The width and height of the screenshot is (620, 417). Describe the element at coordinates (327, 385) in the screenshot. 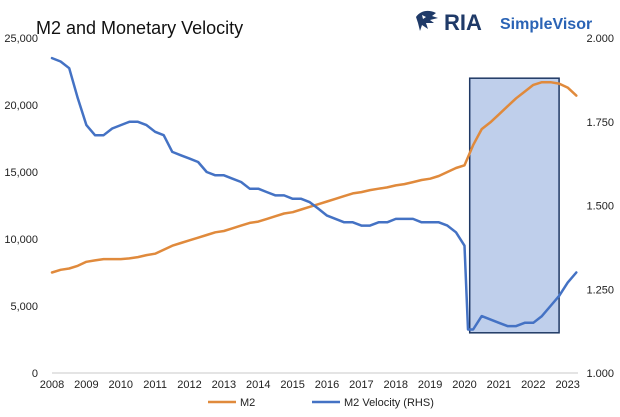

I see `x-tick-label: 2016` at that location.